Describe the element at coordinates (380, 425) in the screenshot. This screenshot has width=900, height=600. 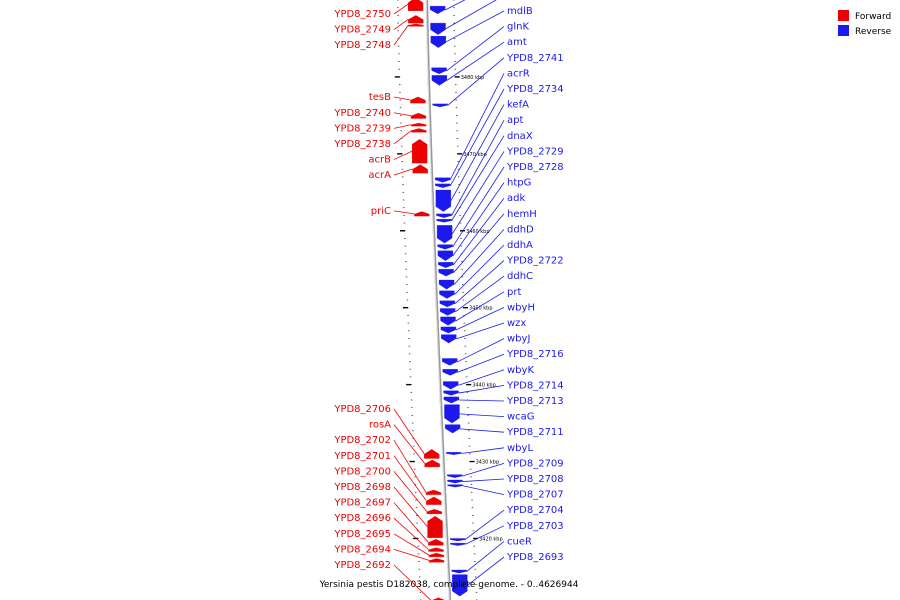
I see `label-rosA: rosA` at that location.